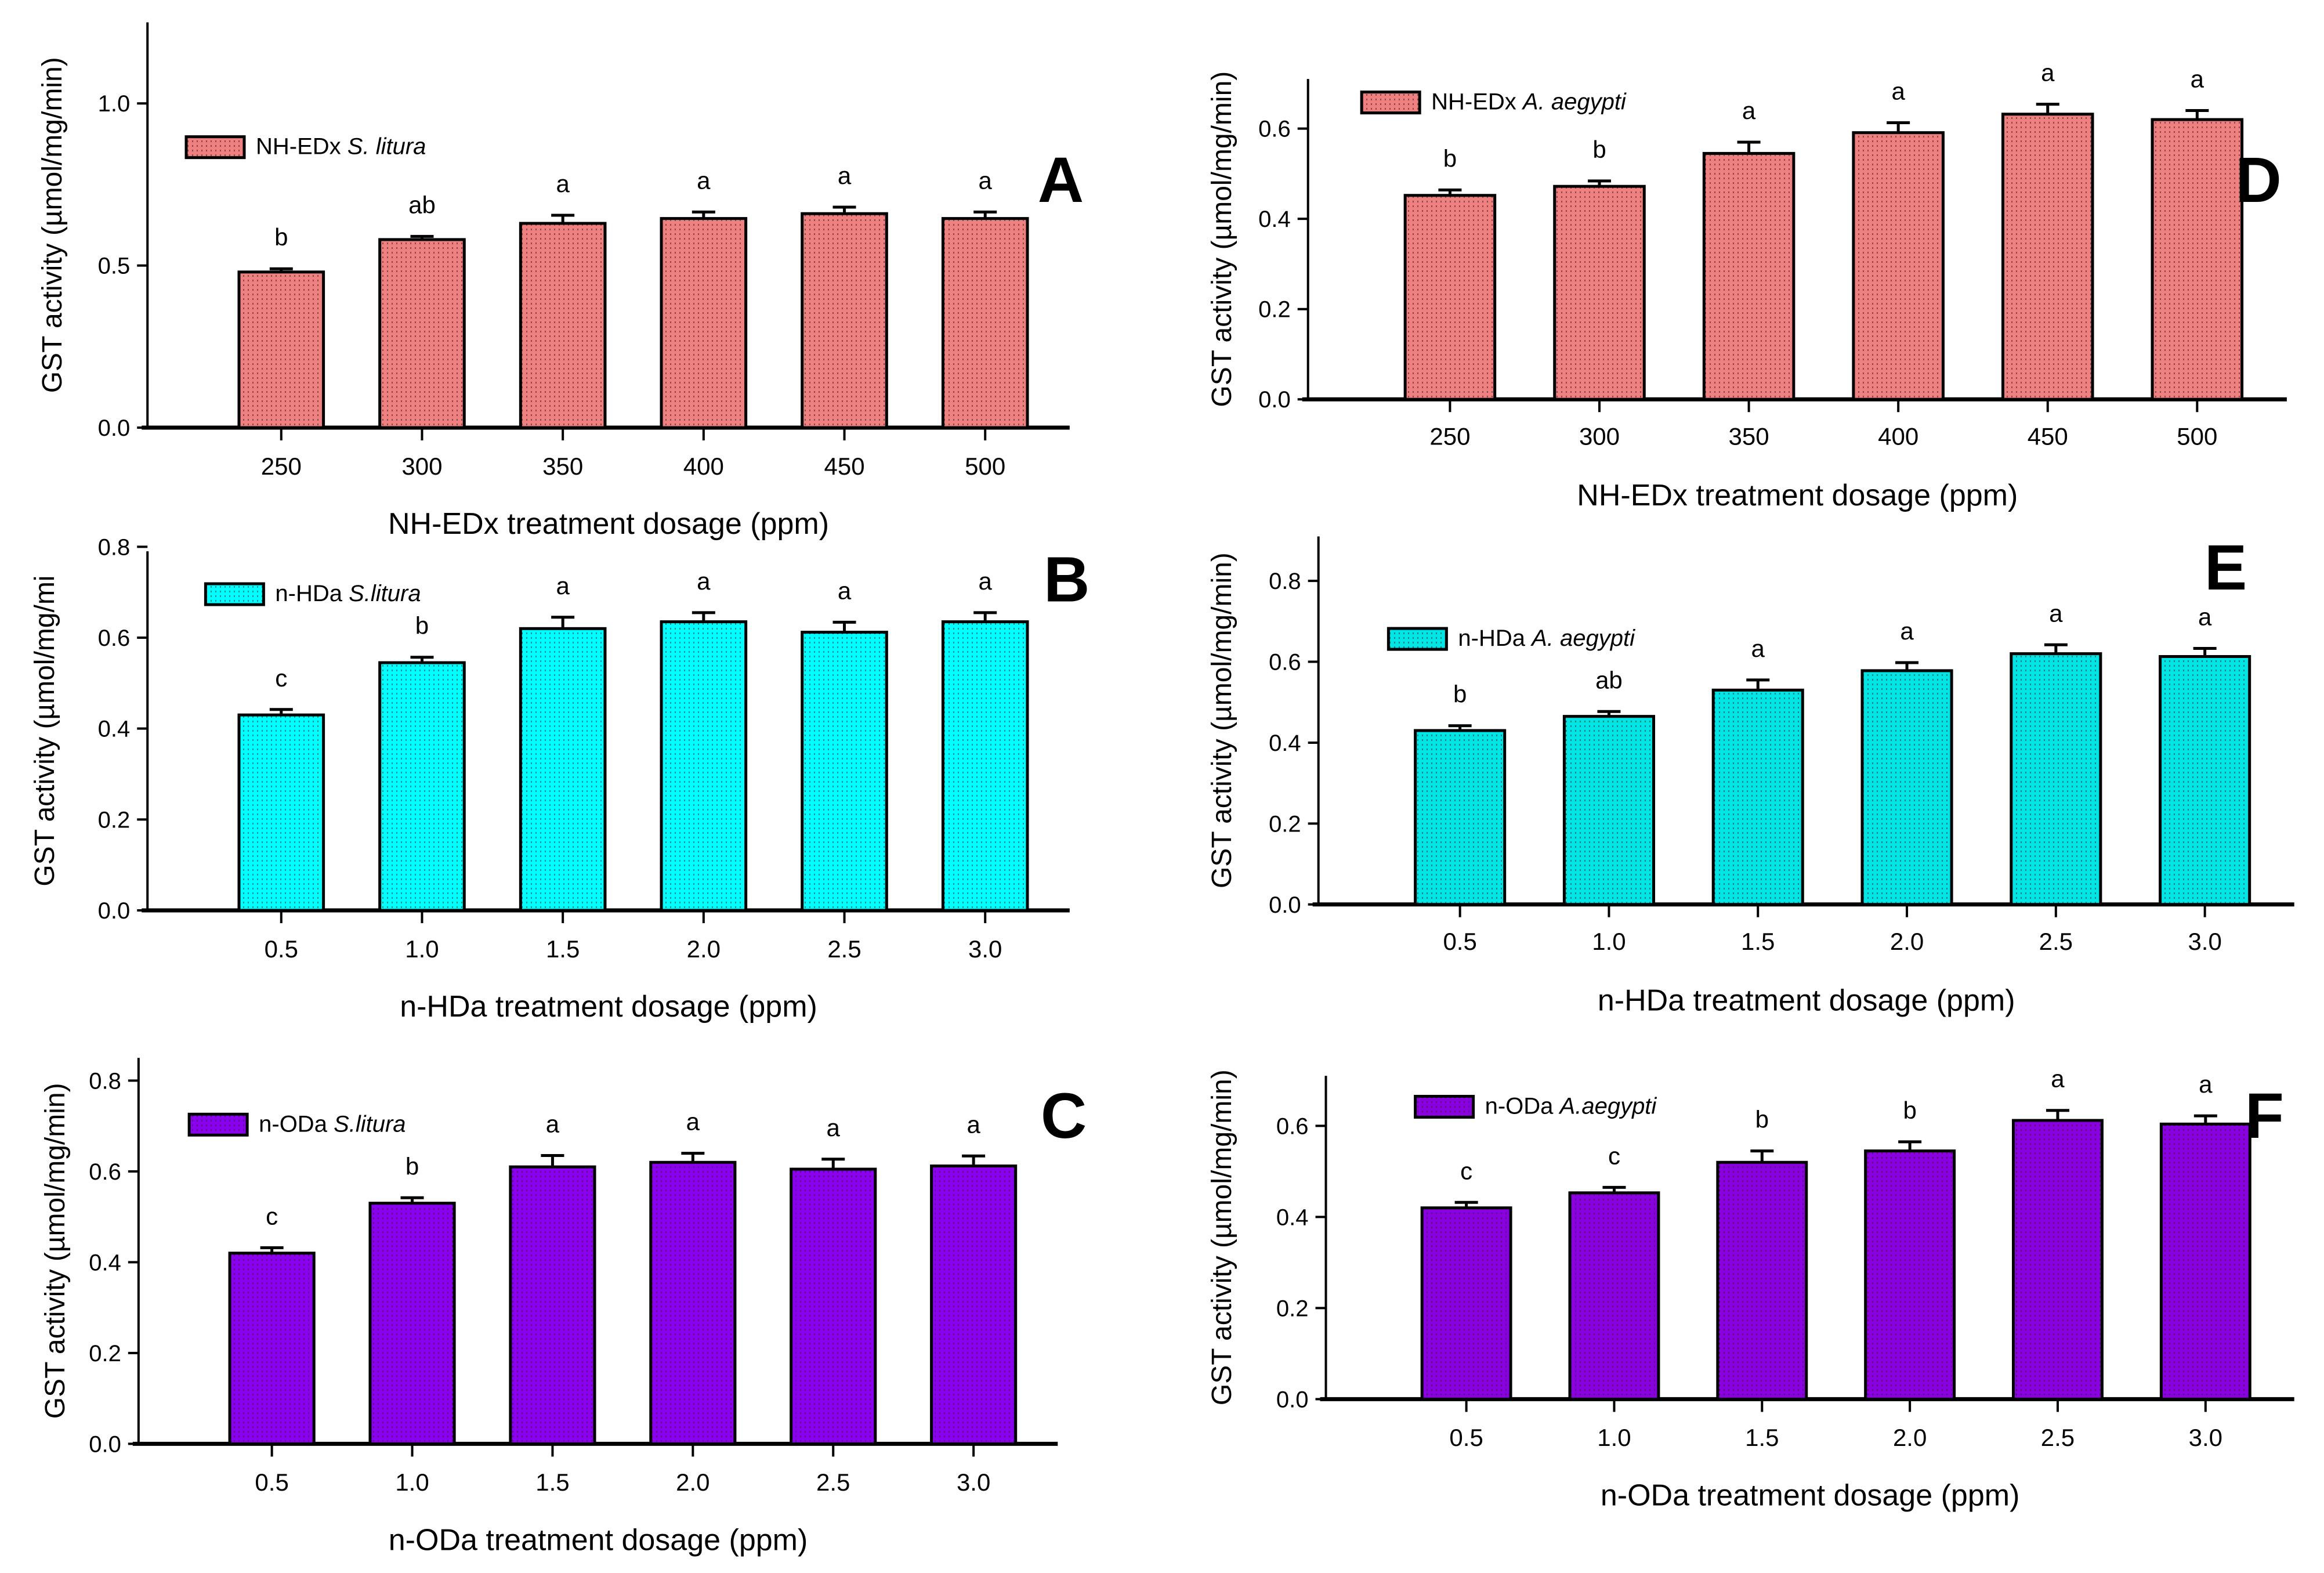 The image size is (2324, 1573). What do you see at coordinates (348, 593) in the screenshot?
I see `legend-label: n-HDa S.litura` at bounding box center [348, 593].